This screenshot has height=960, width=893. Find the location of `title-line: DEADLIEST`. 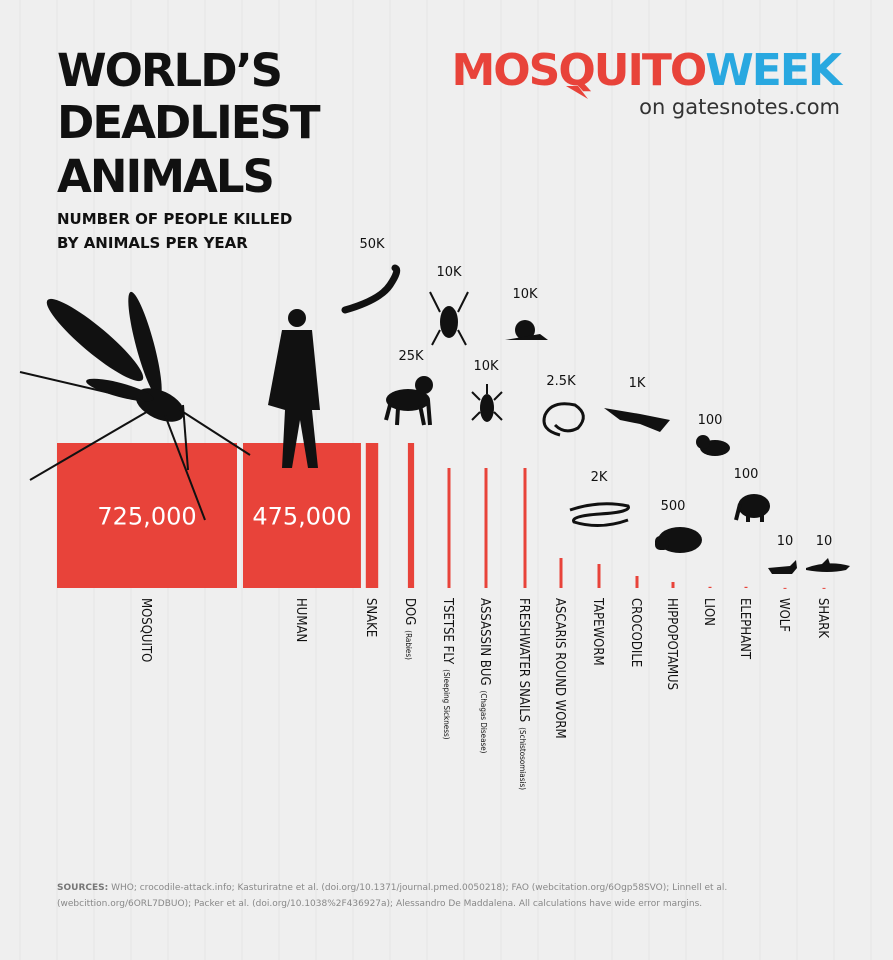

title-line: DEADLIEST is located at coordinates (189, 122).